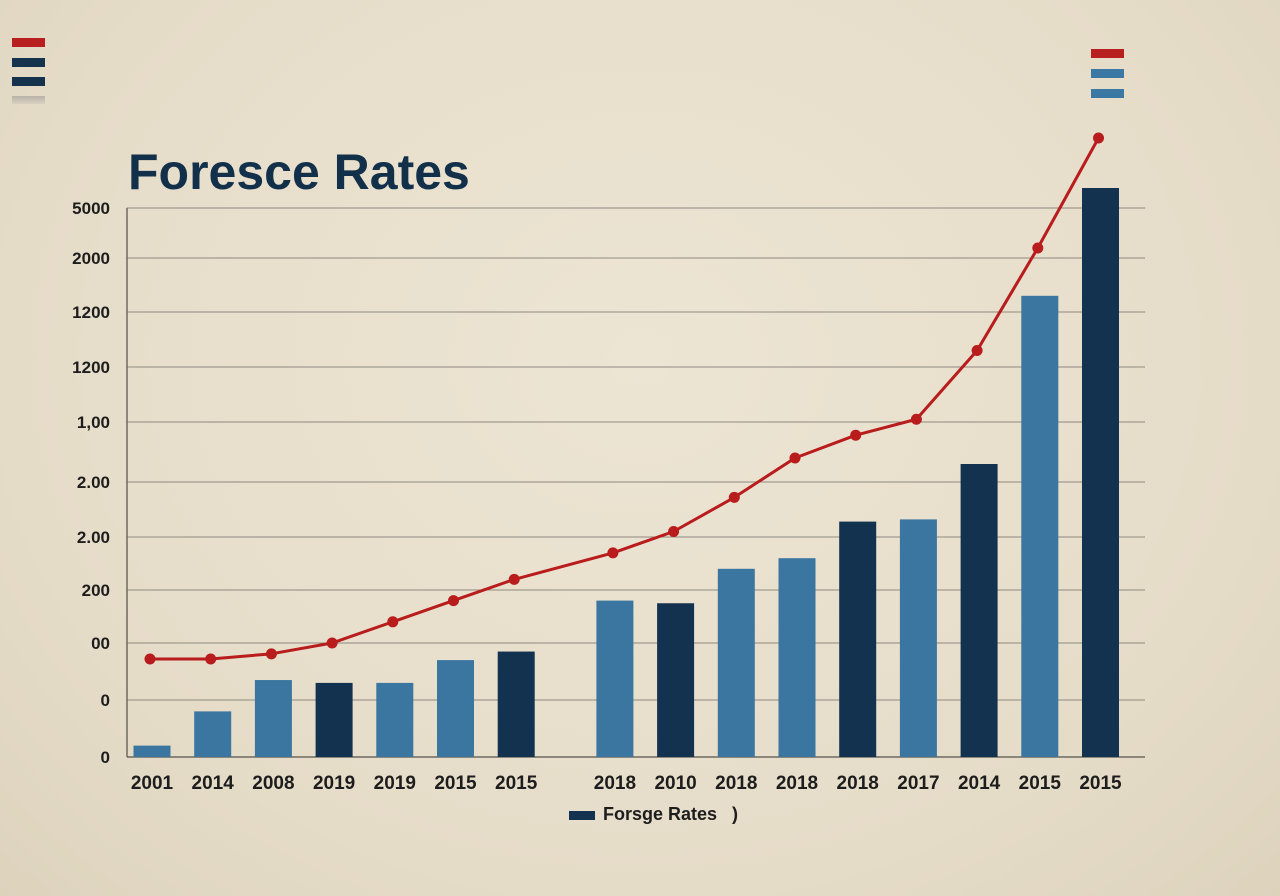  Describe the element at coordinates (91, 208) in the screenshot. I see `y-tick-label: 5000` at that location.